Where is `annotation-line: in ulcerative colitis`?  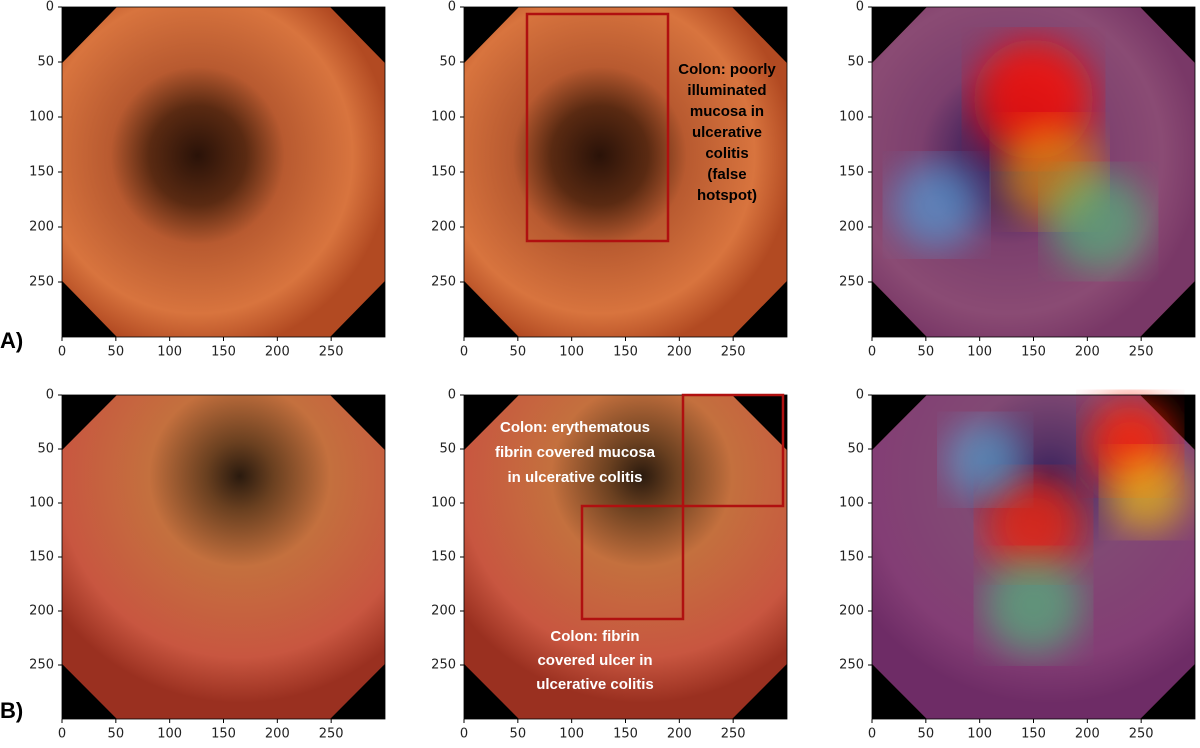 annotation-line: in ulcerative colitis is located at coordinates (574, 477).